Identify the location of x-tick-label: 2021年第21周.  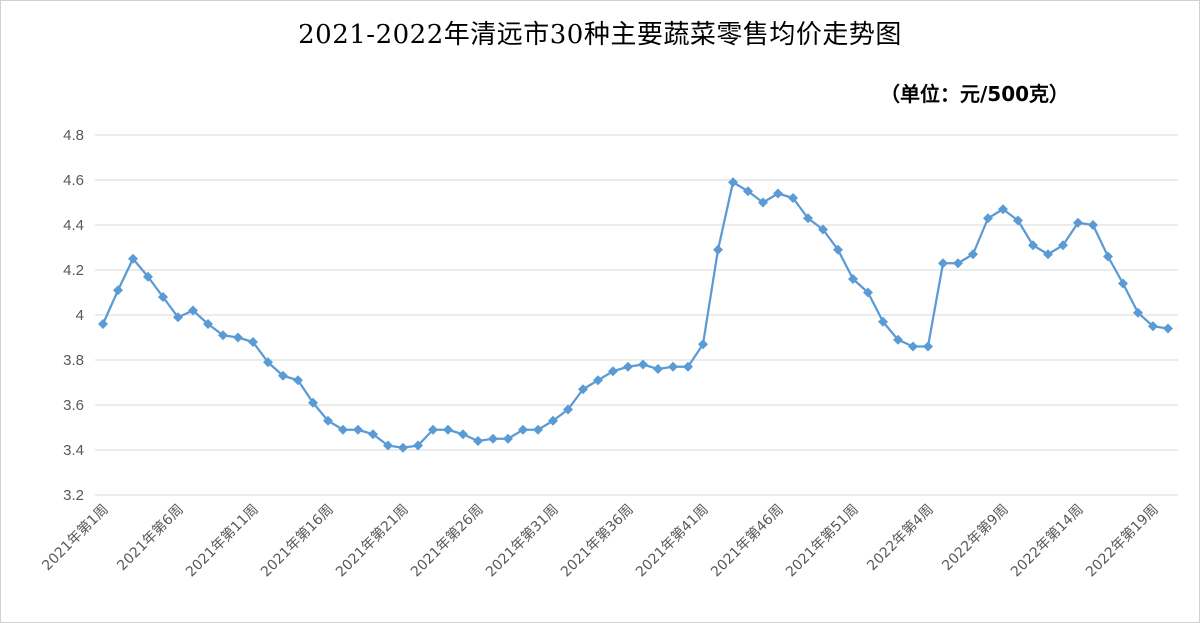
(372, 541).